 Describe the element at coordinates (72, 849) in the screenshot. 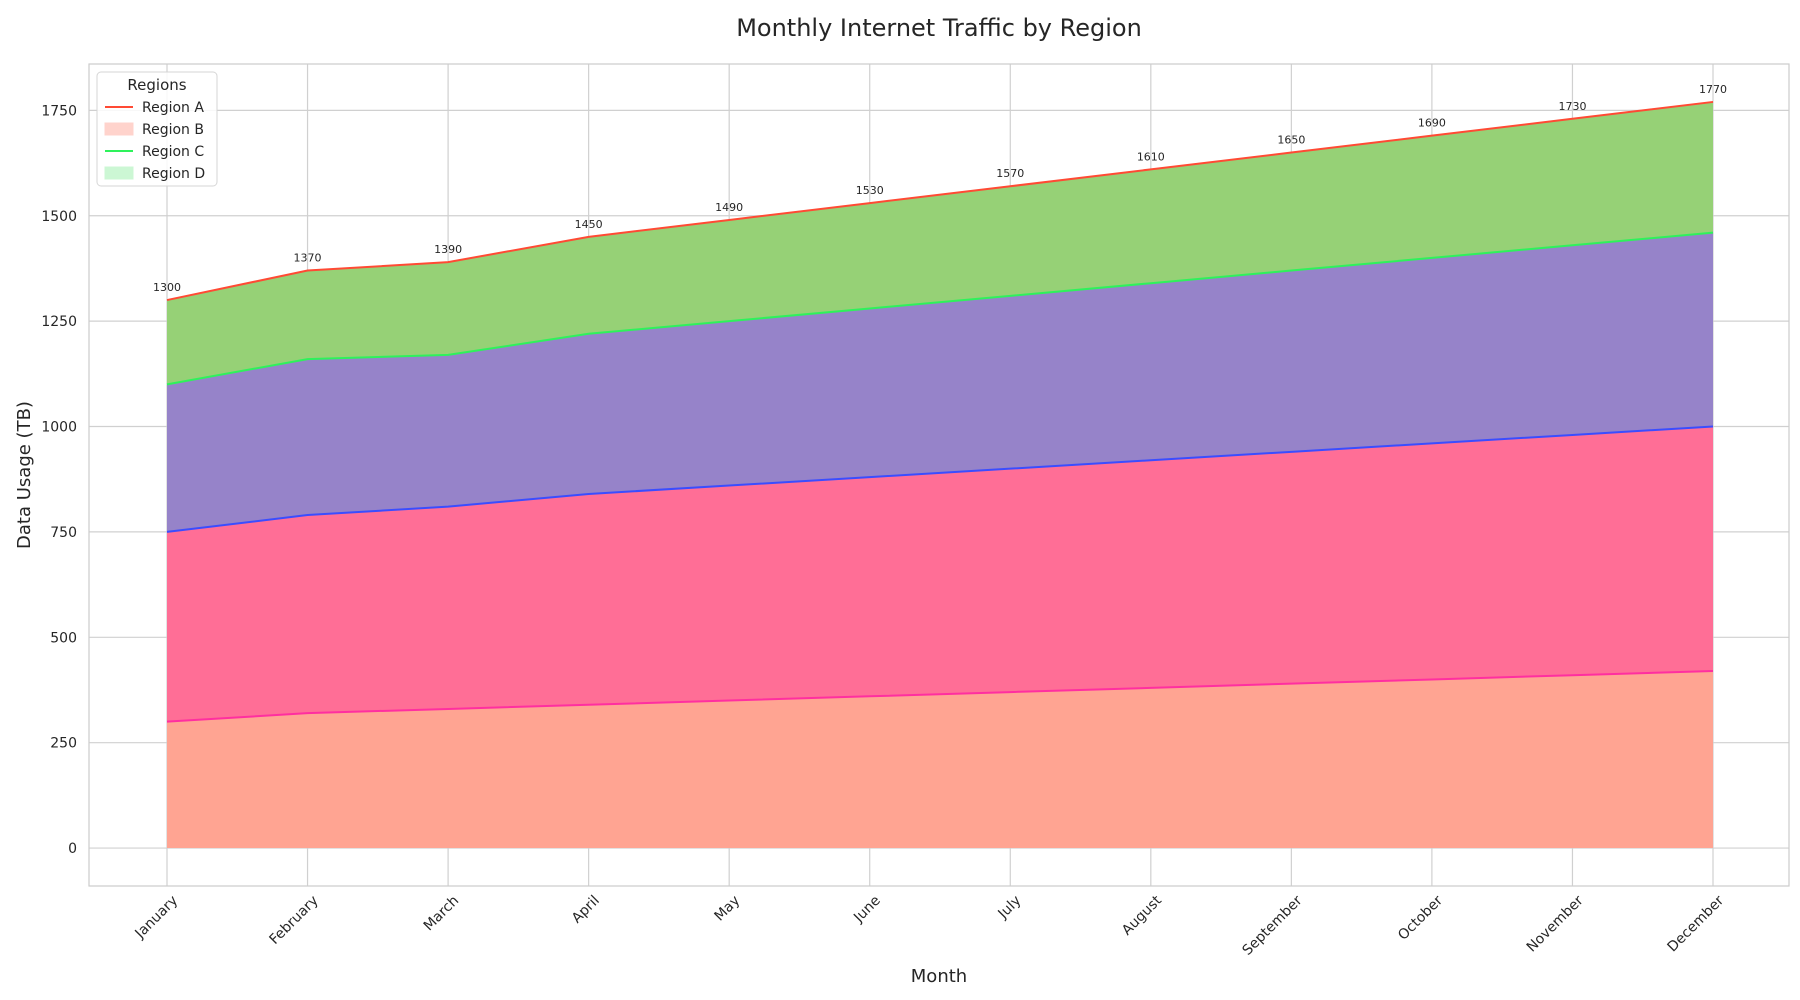

I see `y-tick-label: 0` at that location.